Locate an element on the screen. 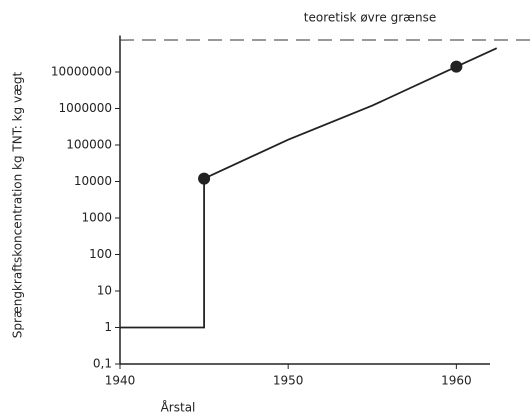  reference-label: teoretisk øvre grænse is located at coordinates (370, 18).